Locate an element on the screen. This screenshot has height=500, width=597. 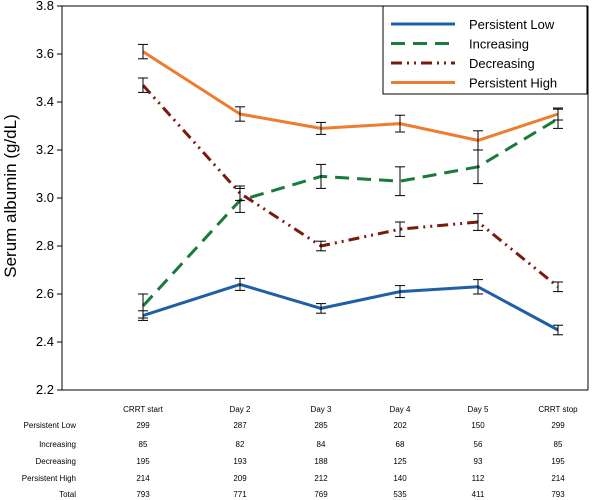
table-cell: 112 is located at coordinates (478, 478).